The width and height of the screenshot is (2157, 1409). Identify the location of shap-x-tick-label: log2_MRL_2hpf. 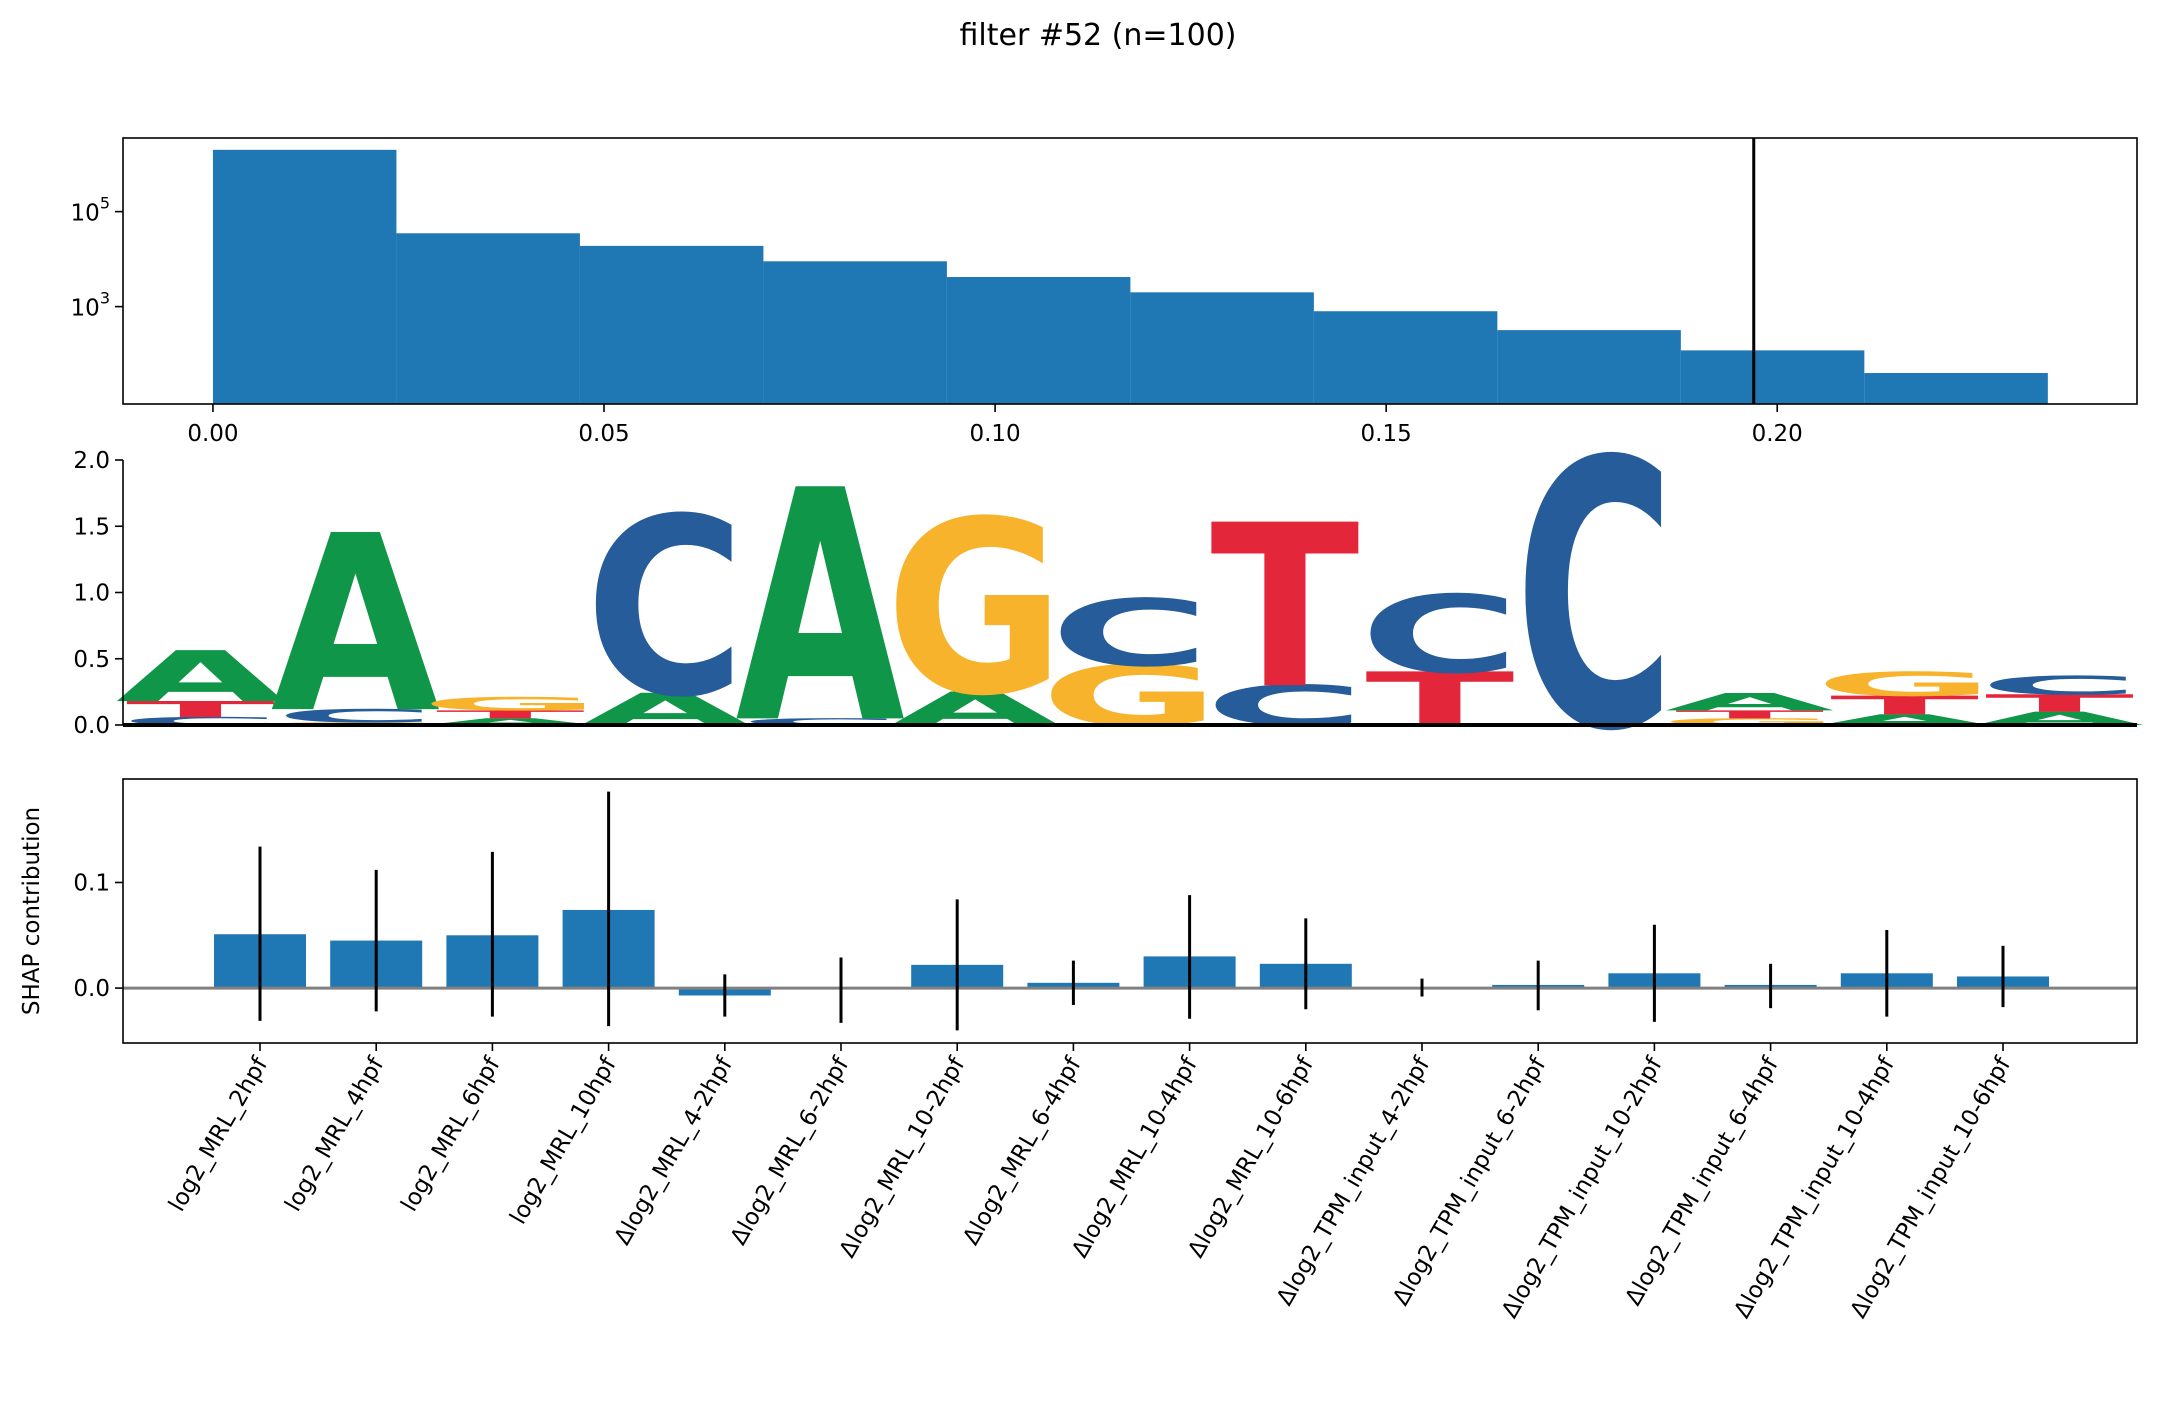
(219, 1134).